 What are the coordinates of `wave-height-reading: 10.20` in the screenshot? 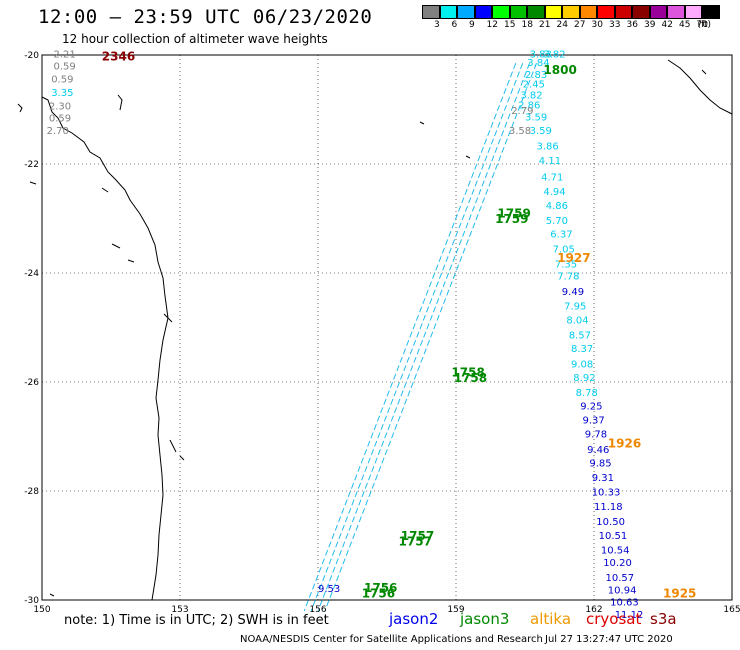 It's located at (617, 563).